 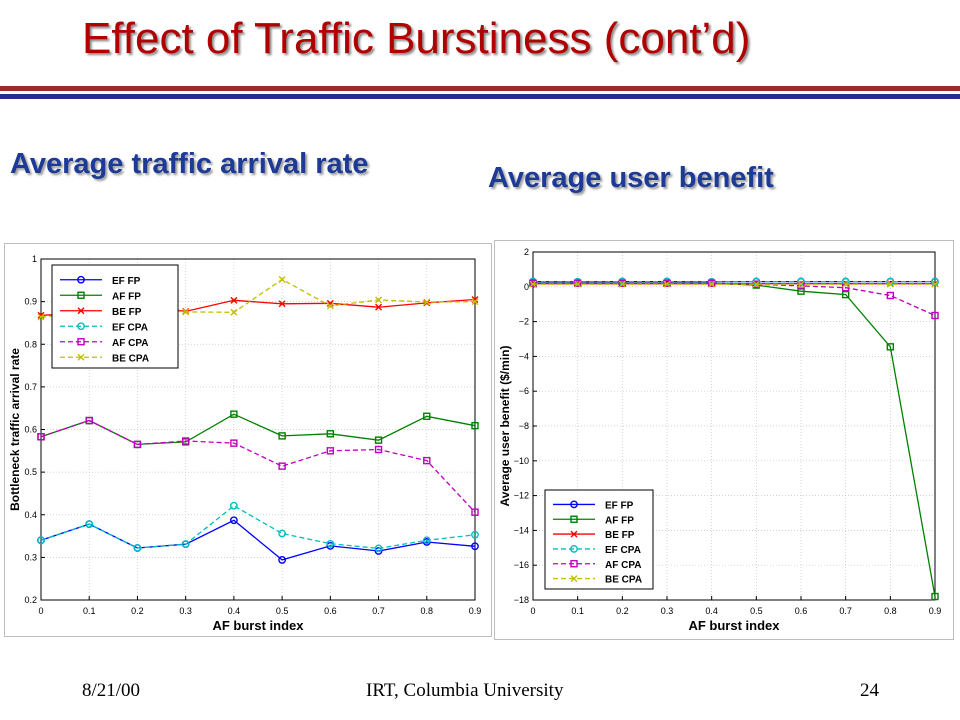 I want to click on y-tick-label: −18, so click(x=521, y=600).